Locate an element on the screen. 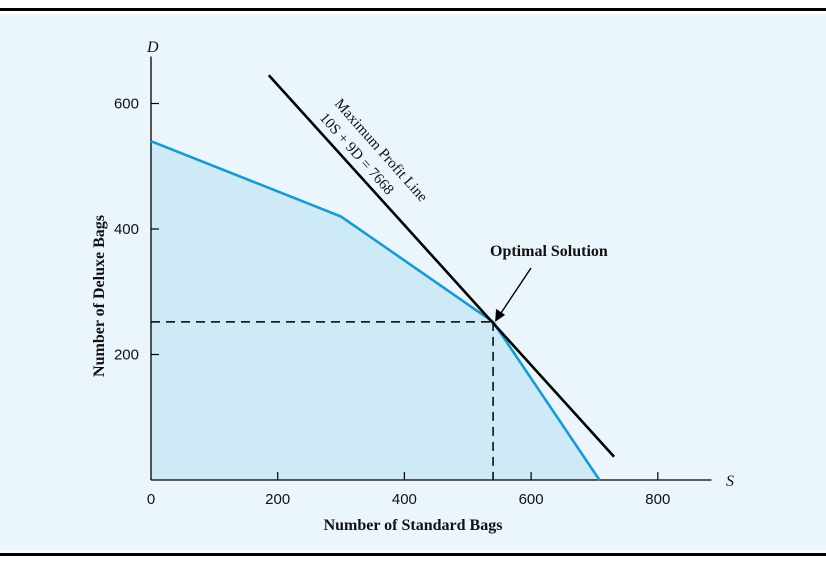 This screenshot has height=563, width=826. optimal-solution-label: Optimal Solution is located at coordinates (549, 251).